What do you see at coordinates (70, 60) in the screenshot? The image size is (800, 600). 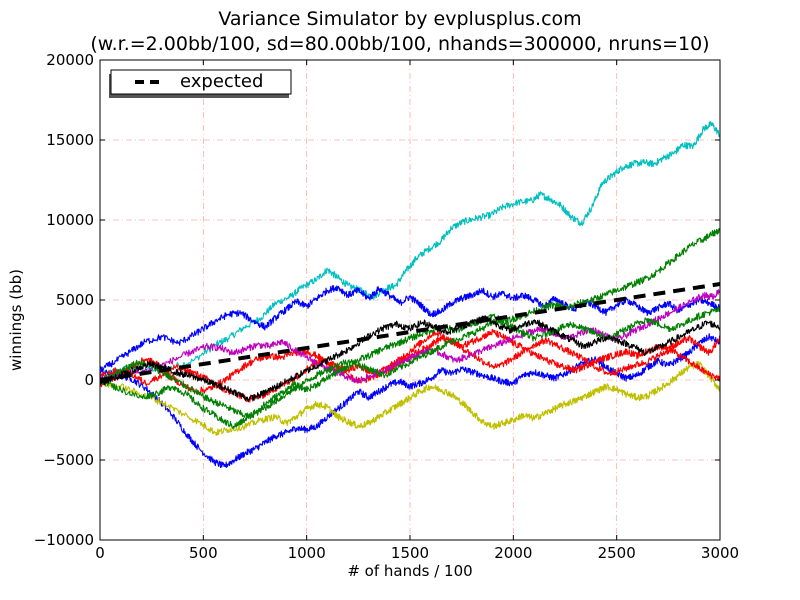 I see `y-tick-label: 20000` at bounding box center [70, 60].